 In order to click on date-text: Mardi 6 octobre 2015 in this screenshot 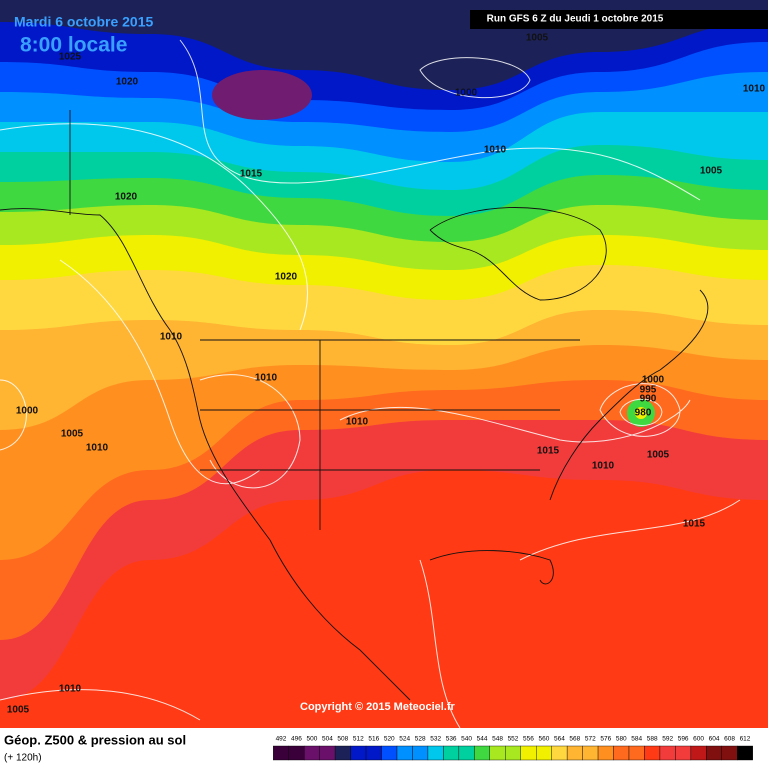, I will do `click(83, 22)`.